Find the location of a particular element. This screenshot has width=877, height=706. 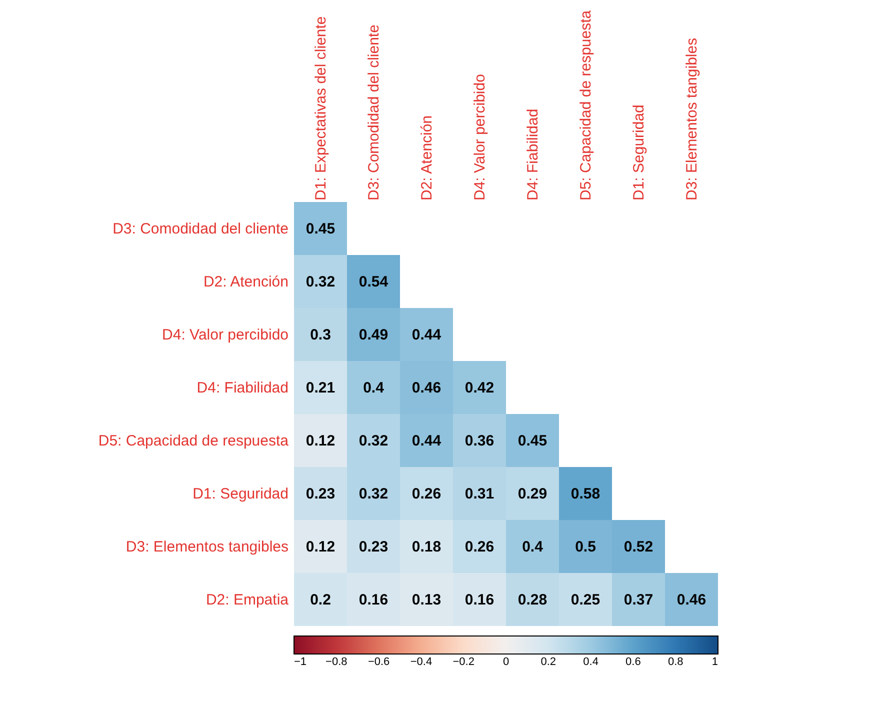

data-label: 0.31 is located at coordinates (479, 494).